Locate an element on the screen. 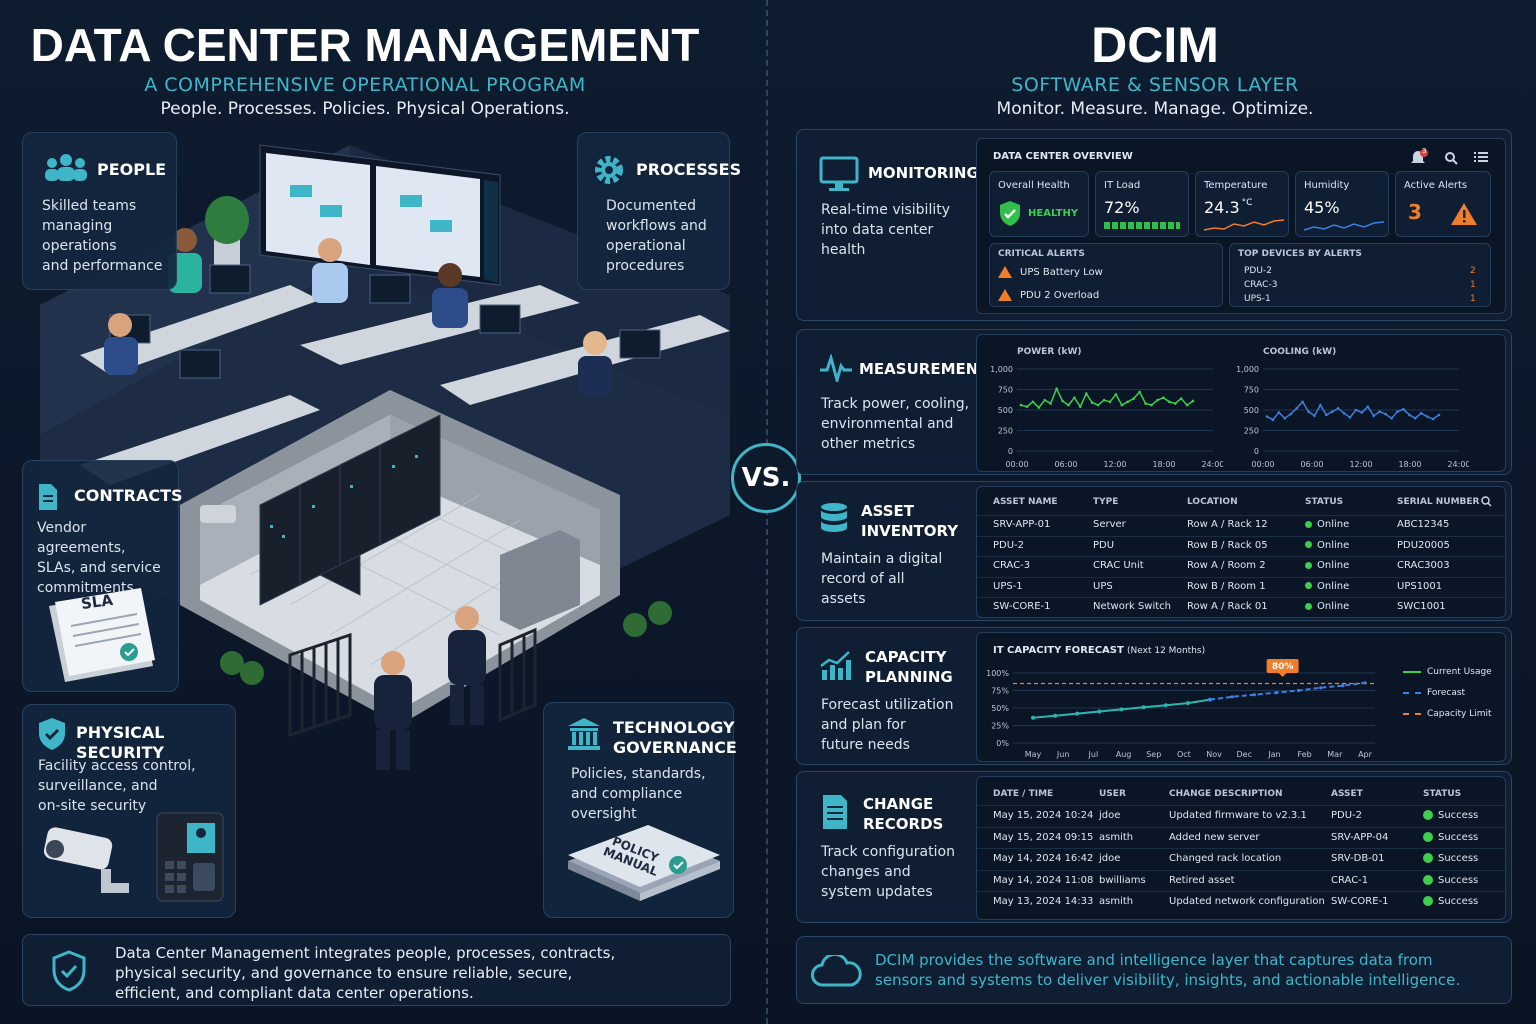  sla-document-icon is located at coordinates (102, 635).